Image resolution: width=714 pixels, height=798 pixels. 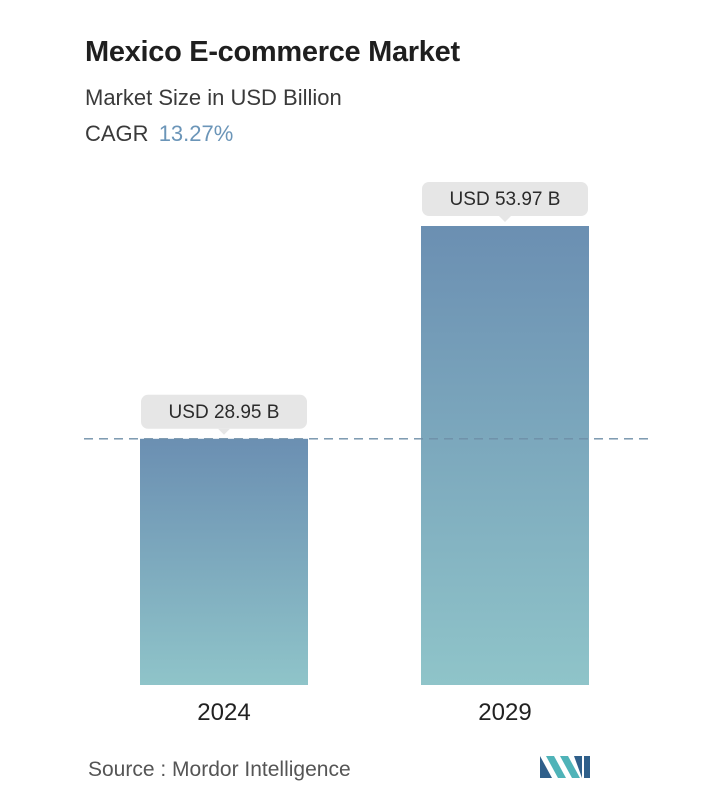 I want to click on value-label-bg-2024, so click(x=224, y=411).